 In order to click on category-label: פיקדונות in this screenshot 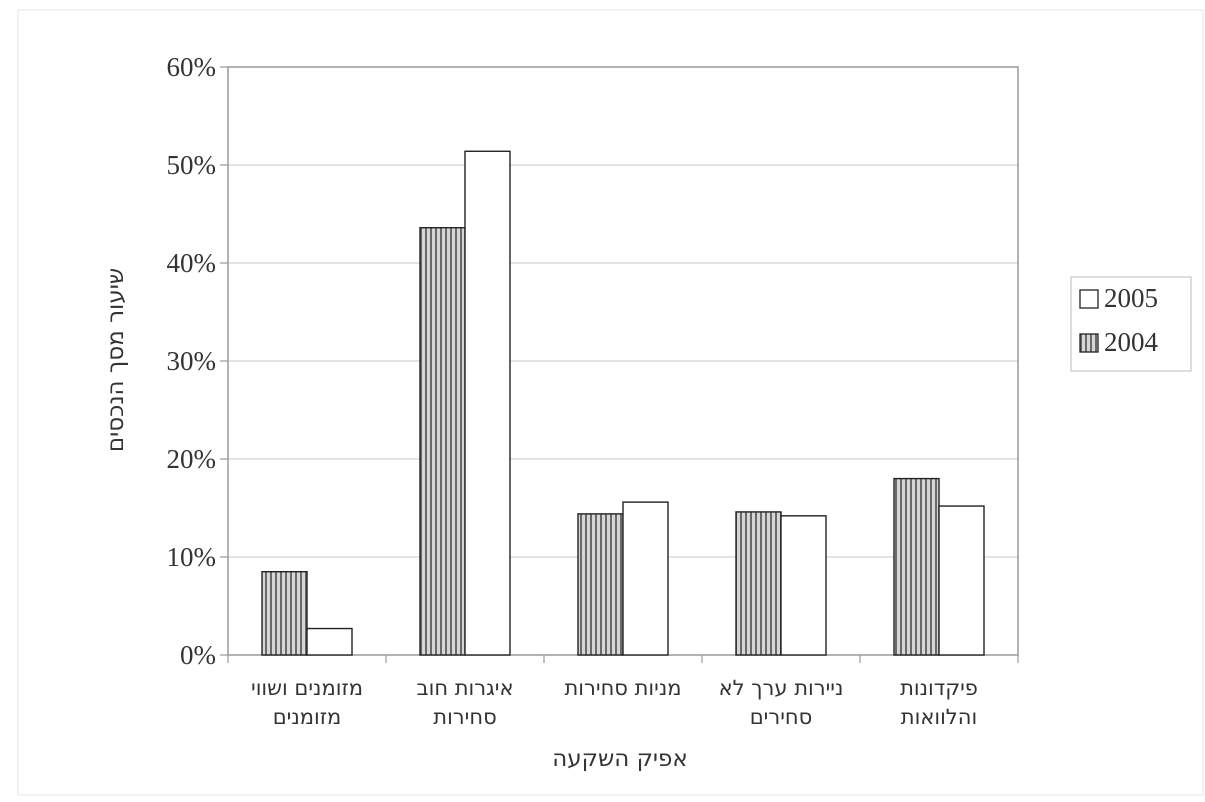, I will do `click(939, 688)`.